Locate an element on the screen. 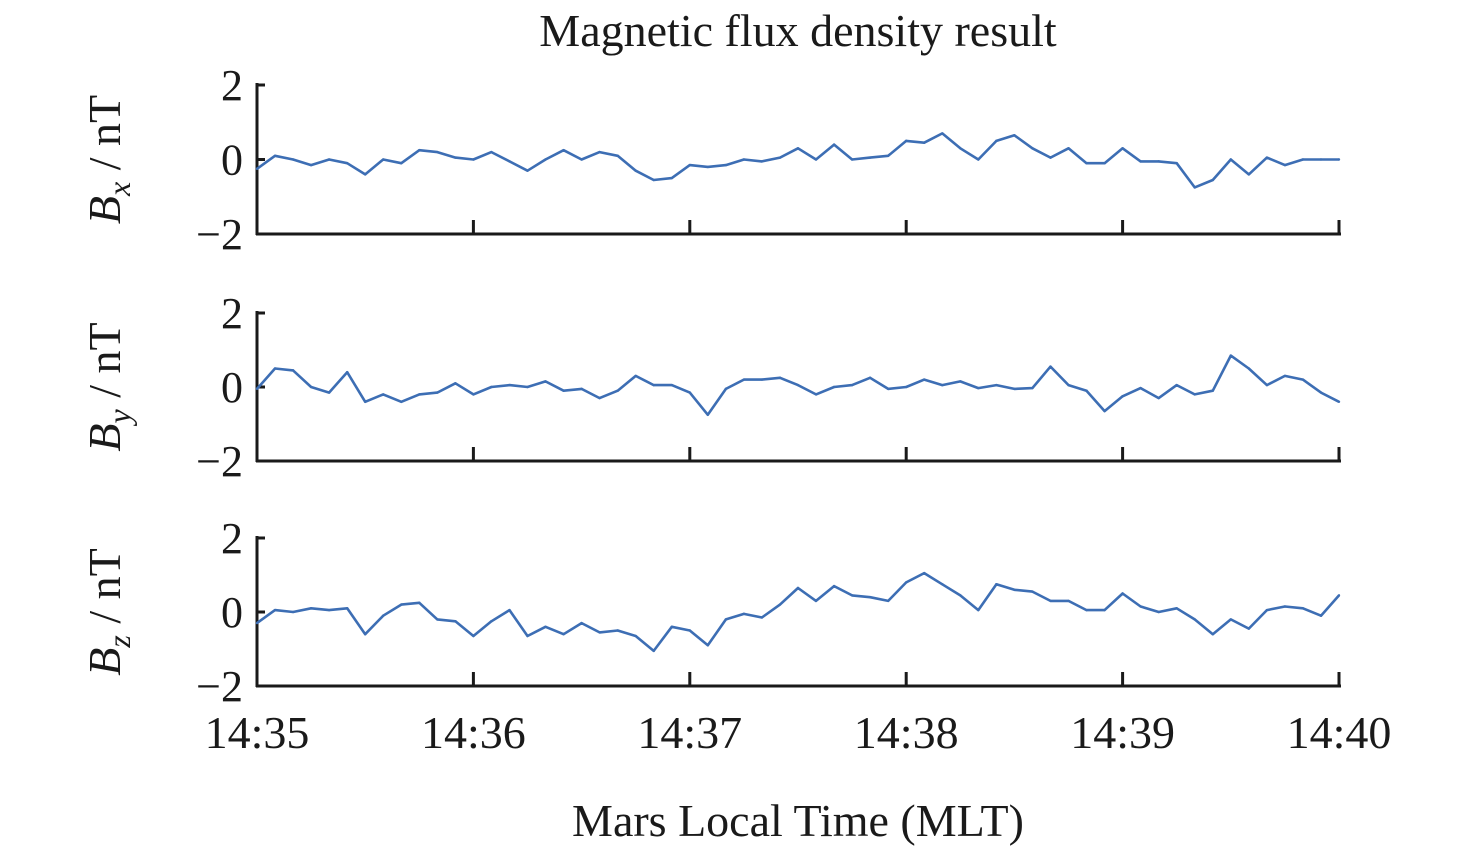  y-axis-label: Bx / nT is located at coordinates (108, 159).